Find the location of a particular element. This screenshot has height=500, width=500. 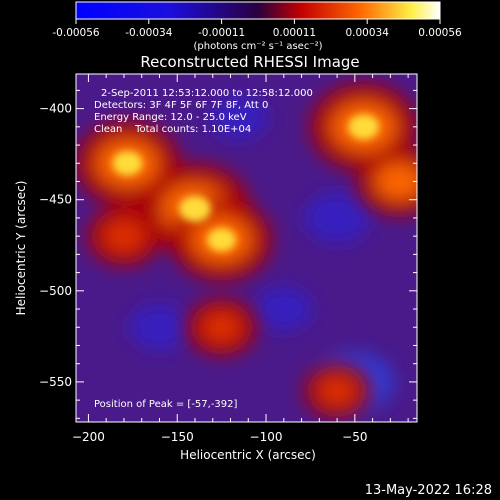

colorbar-gradient is located at coordinates (258, 10).